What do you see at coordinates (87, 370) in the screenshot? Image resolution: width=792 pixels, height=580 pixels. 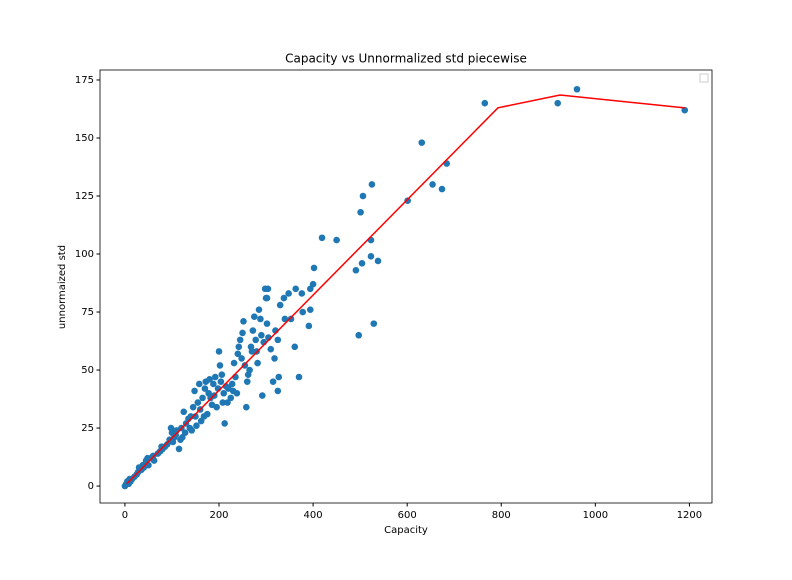 I see `y-tick-label: 50` at bounding box center [87, 370].